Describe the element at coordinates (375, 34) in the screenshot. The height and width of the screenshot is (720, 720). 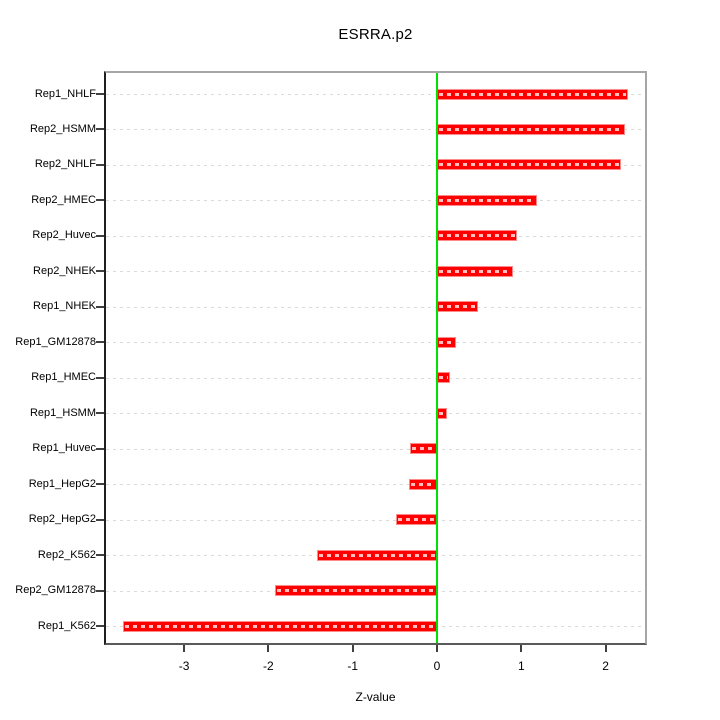
I see `chart-title: ESRRA.p2` at that location.